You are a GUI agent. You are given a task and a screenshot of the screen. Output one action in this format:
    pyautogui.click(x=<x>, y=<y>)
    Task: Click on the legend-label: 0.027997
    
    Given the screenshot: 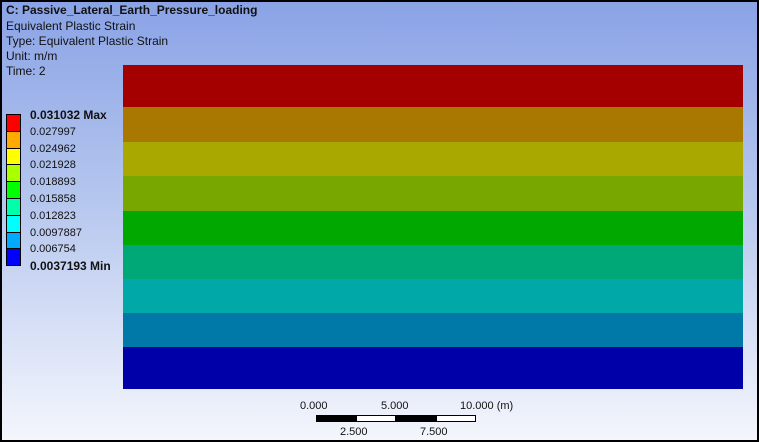 What is the action you would take?
    pyautogui.click(x=53, y=131)
    